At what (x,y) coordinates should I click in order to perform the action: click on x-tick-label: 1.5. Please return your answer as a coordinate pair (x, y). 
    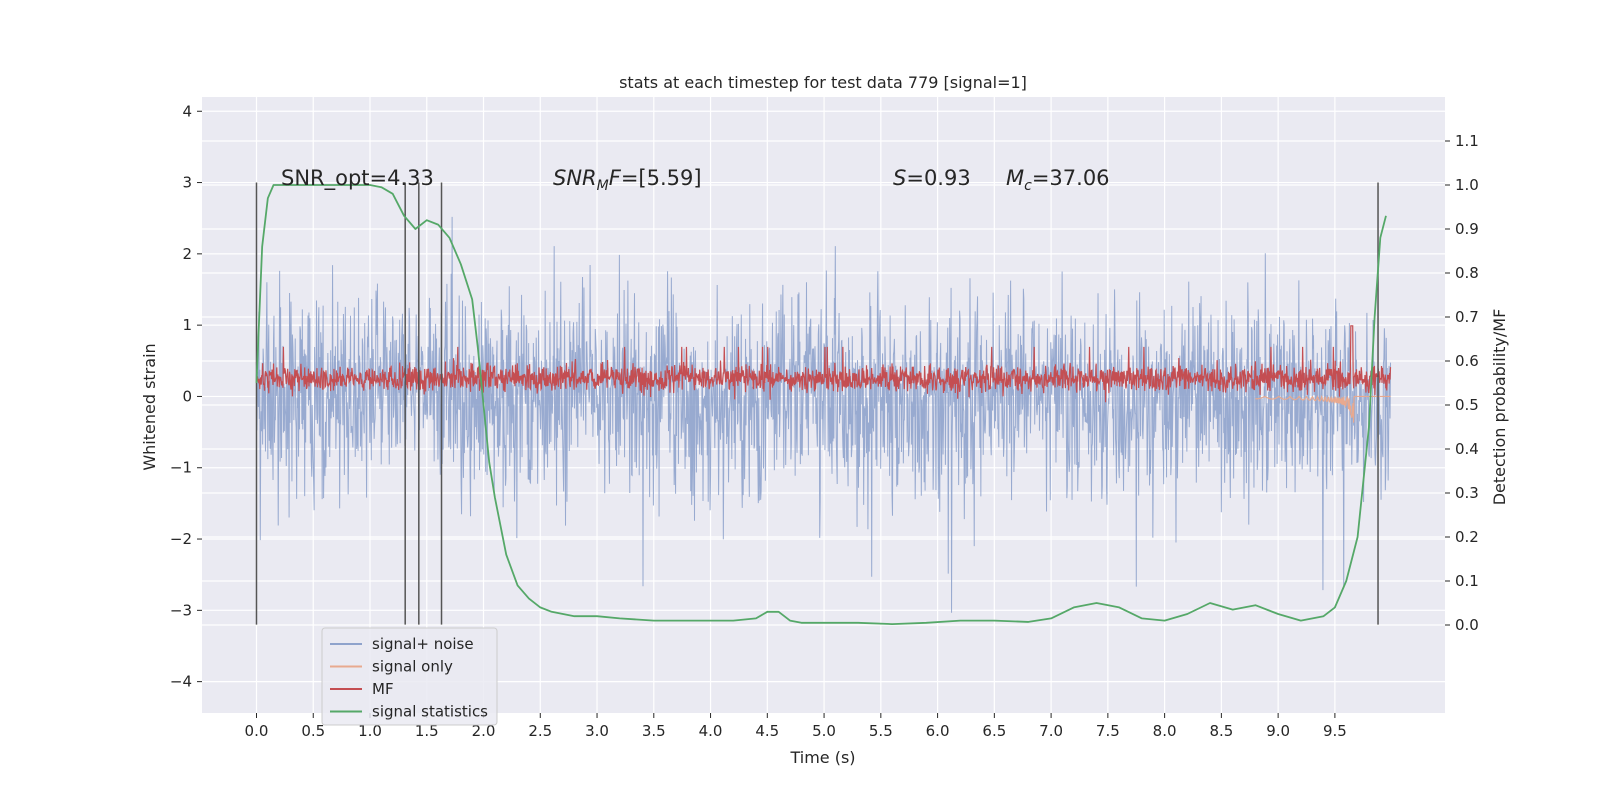
    Looking at the image, I should click on (427, 731).